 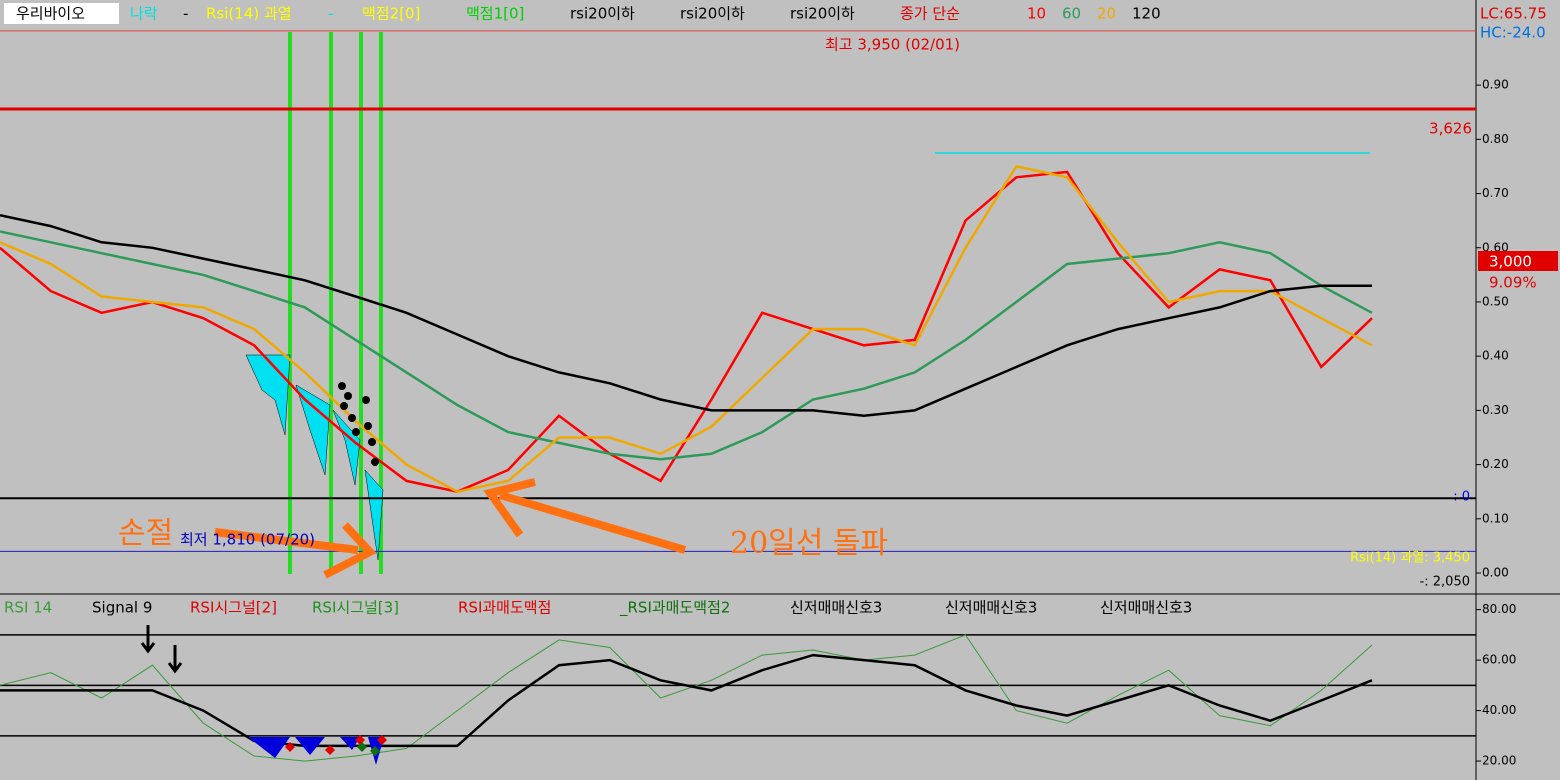 I want to click on annotation: 최고 3,950 (02/01), so click(x=892, y=45).